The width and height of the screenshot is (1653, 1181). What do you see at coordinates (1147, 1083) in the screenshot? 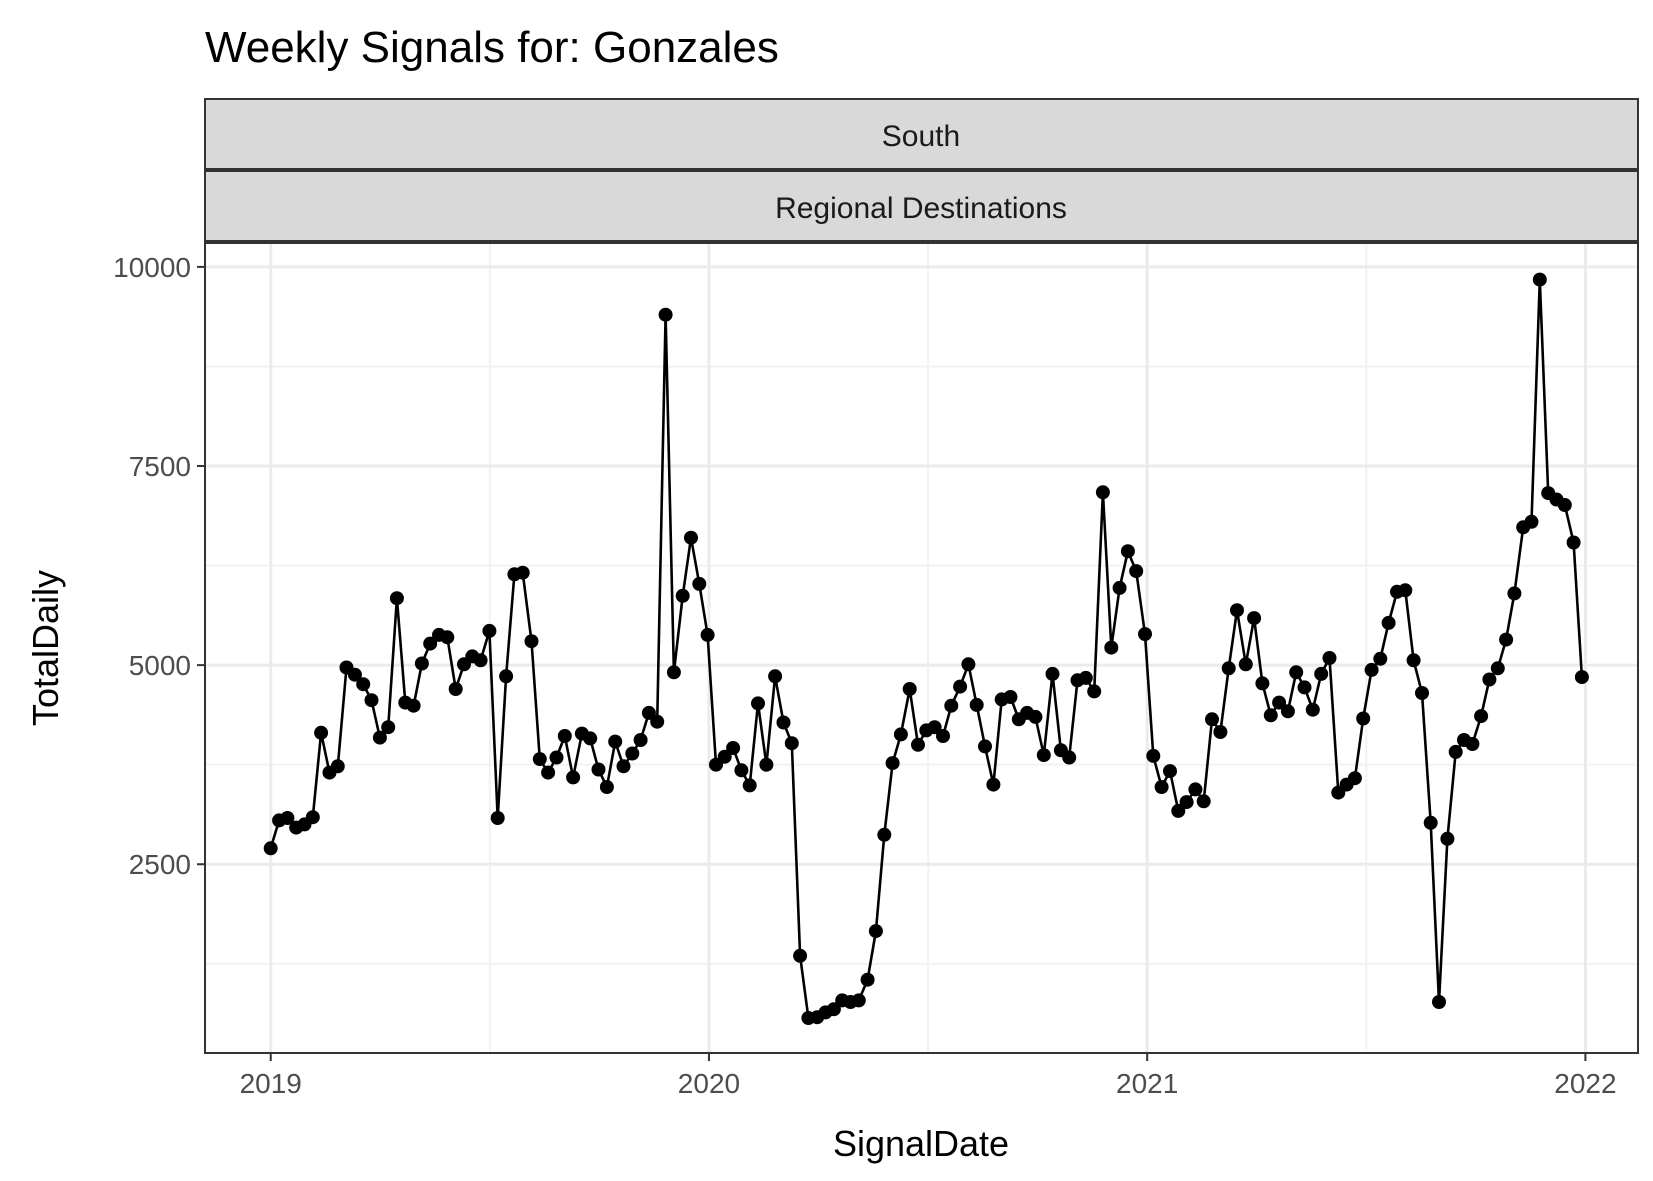
I see `x-tick-label: 2021` at bounding box center [1147, 1083].